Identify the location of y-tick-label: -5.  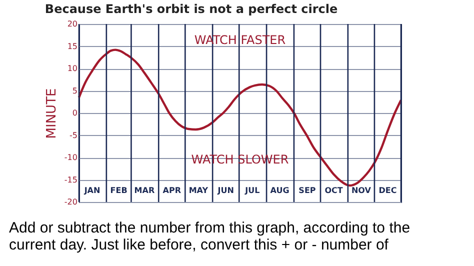
(74, 135).